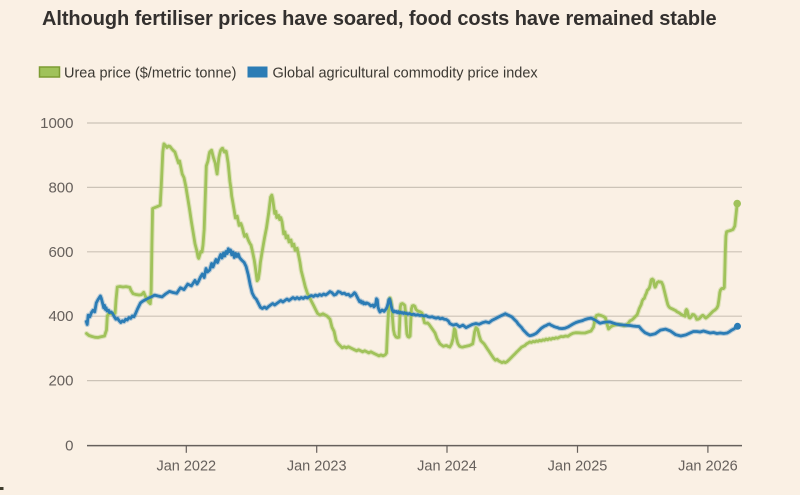 This screenshot has height=495, width=800. What do you see at coordinates (60, 381) in the screenshot?
I see `svg-text: 200` at bounding box center [60, 381].